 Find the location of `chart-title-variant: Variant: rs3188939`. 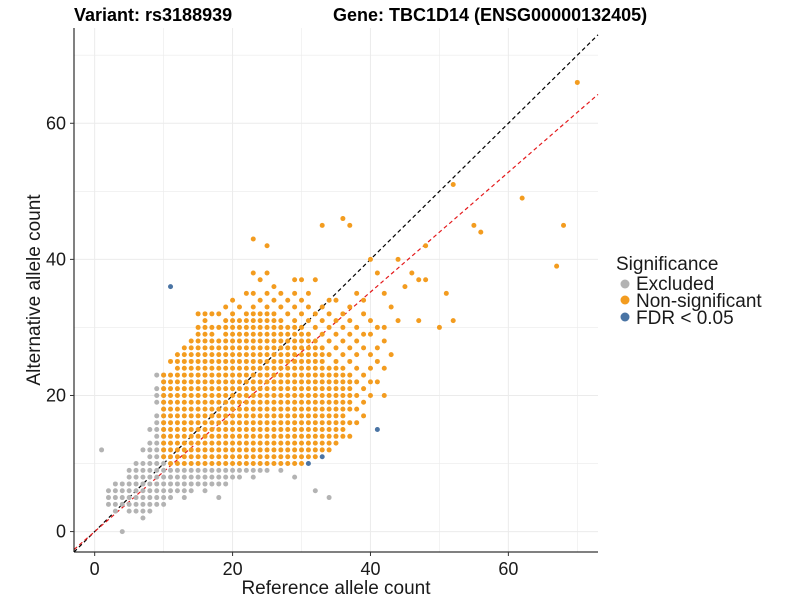

chart-title-variant: Variant: rs3188939 is located at coordinates (153, 15).